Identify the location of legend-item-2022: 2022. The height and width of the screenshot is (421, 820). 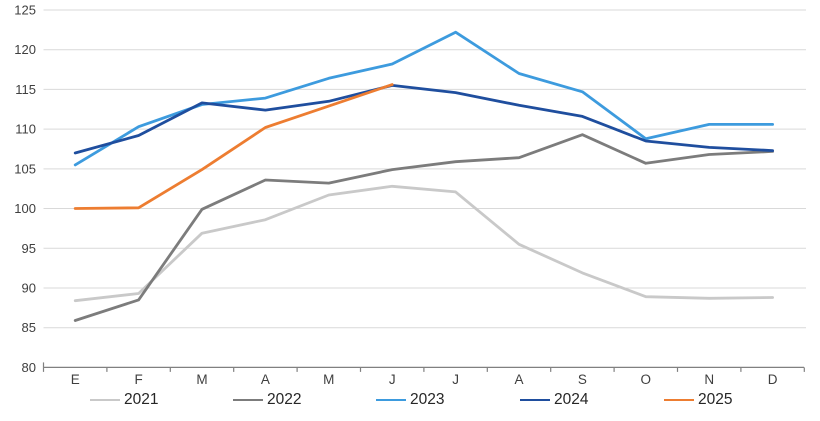
(267, 400).